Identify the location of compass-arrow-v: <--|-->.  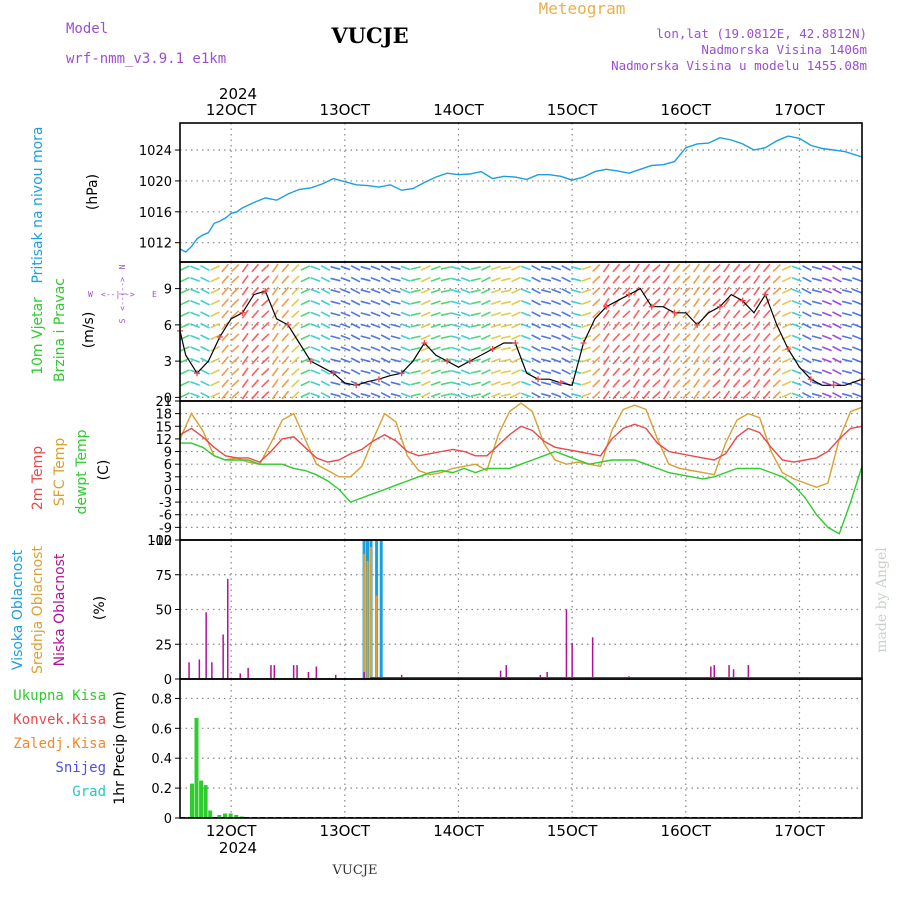
(122, 294).